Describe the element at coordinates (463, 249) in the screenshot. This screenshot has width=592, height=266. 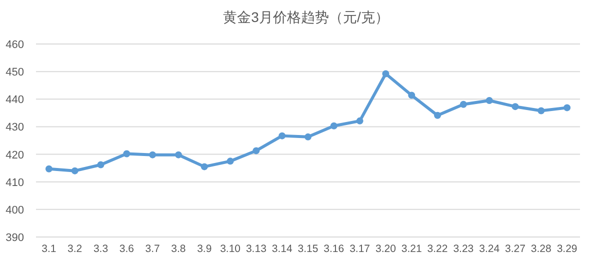
I see `x-tick-label: 3.23` at that location.